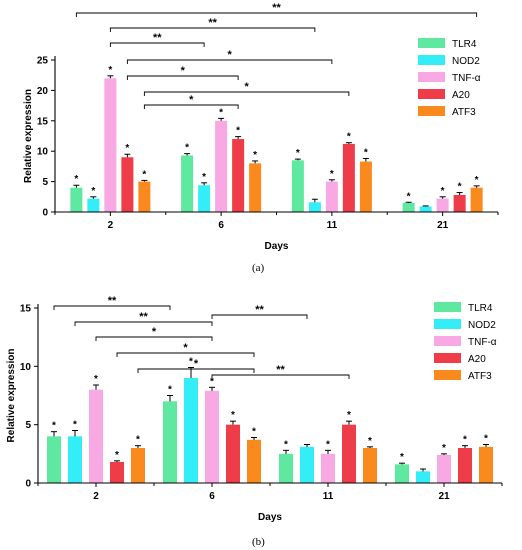 The height and width of the screenshot is (550, 522). Describe the element at coordinates (402, 473) in the screenshot. I see `bar-tlr4-day21` at that location.